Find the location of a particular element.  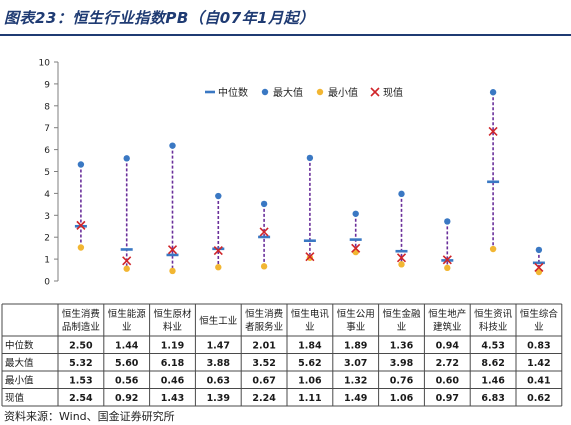

table-cell: 8.62 is located at coordinates (492, 363).